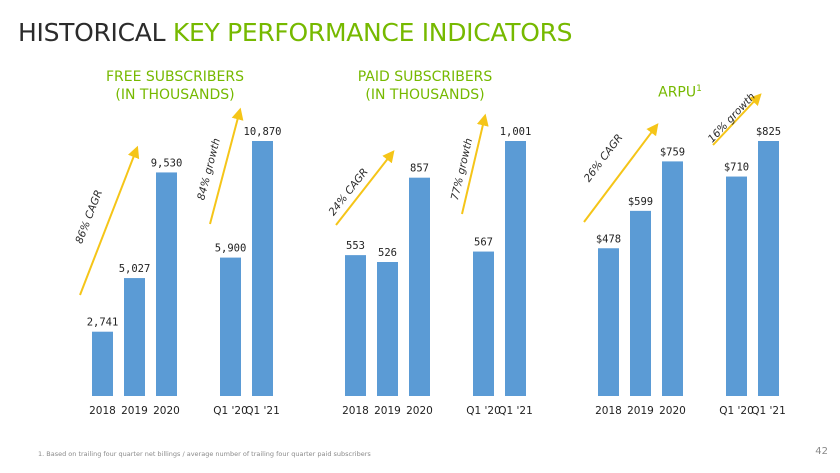  I want to click on paid-category-label-q1-20: Q1 '20, so click(483, 411).